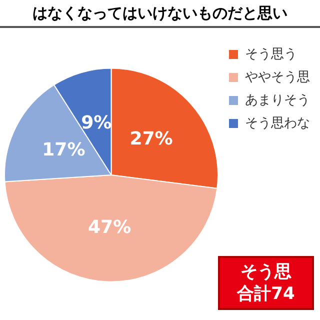  Describe the element at coordinates (277, 76) in the screenshot. I see `legend-label: ややそう思` at that location.